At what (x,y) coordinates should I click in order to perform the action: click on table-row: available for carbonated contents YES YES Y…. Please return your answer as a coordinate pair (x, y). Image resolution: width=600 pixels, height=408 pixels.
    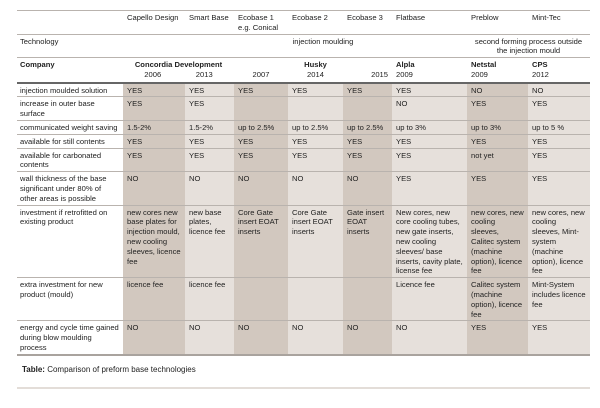
    Looking at the image, I should click on (303, 159).